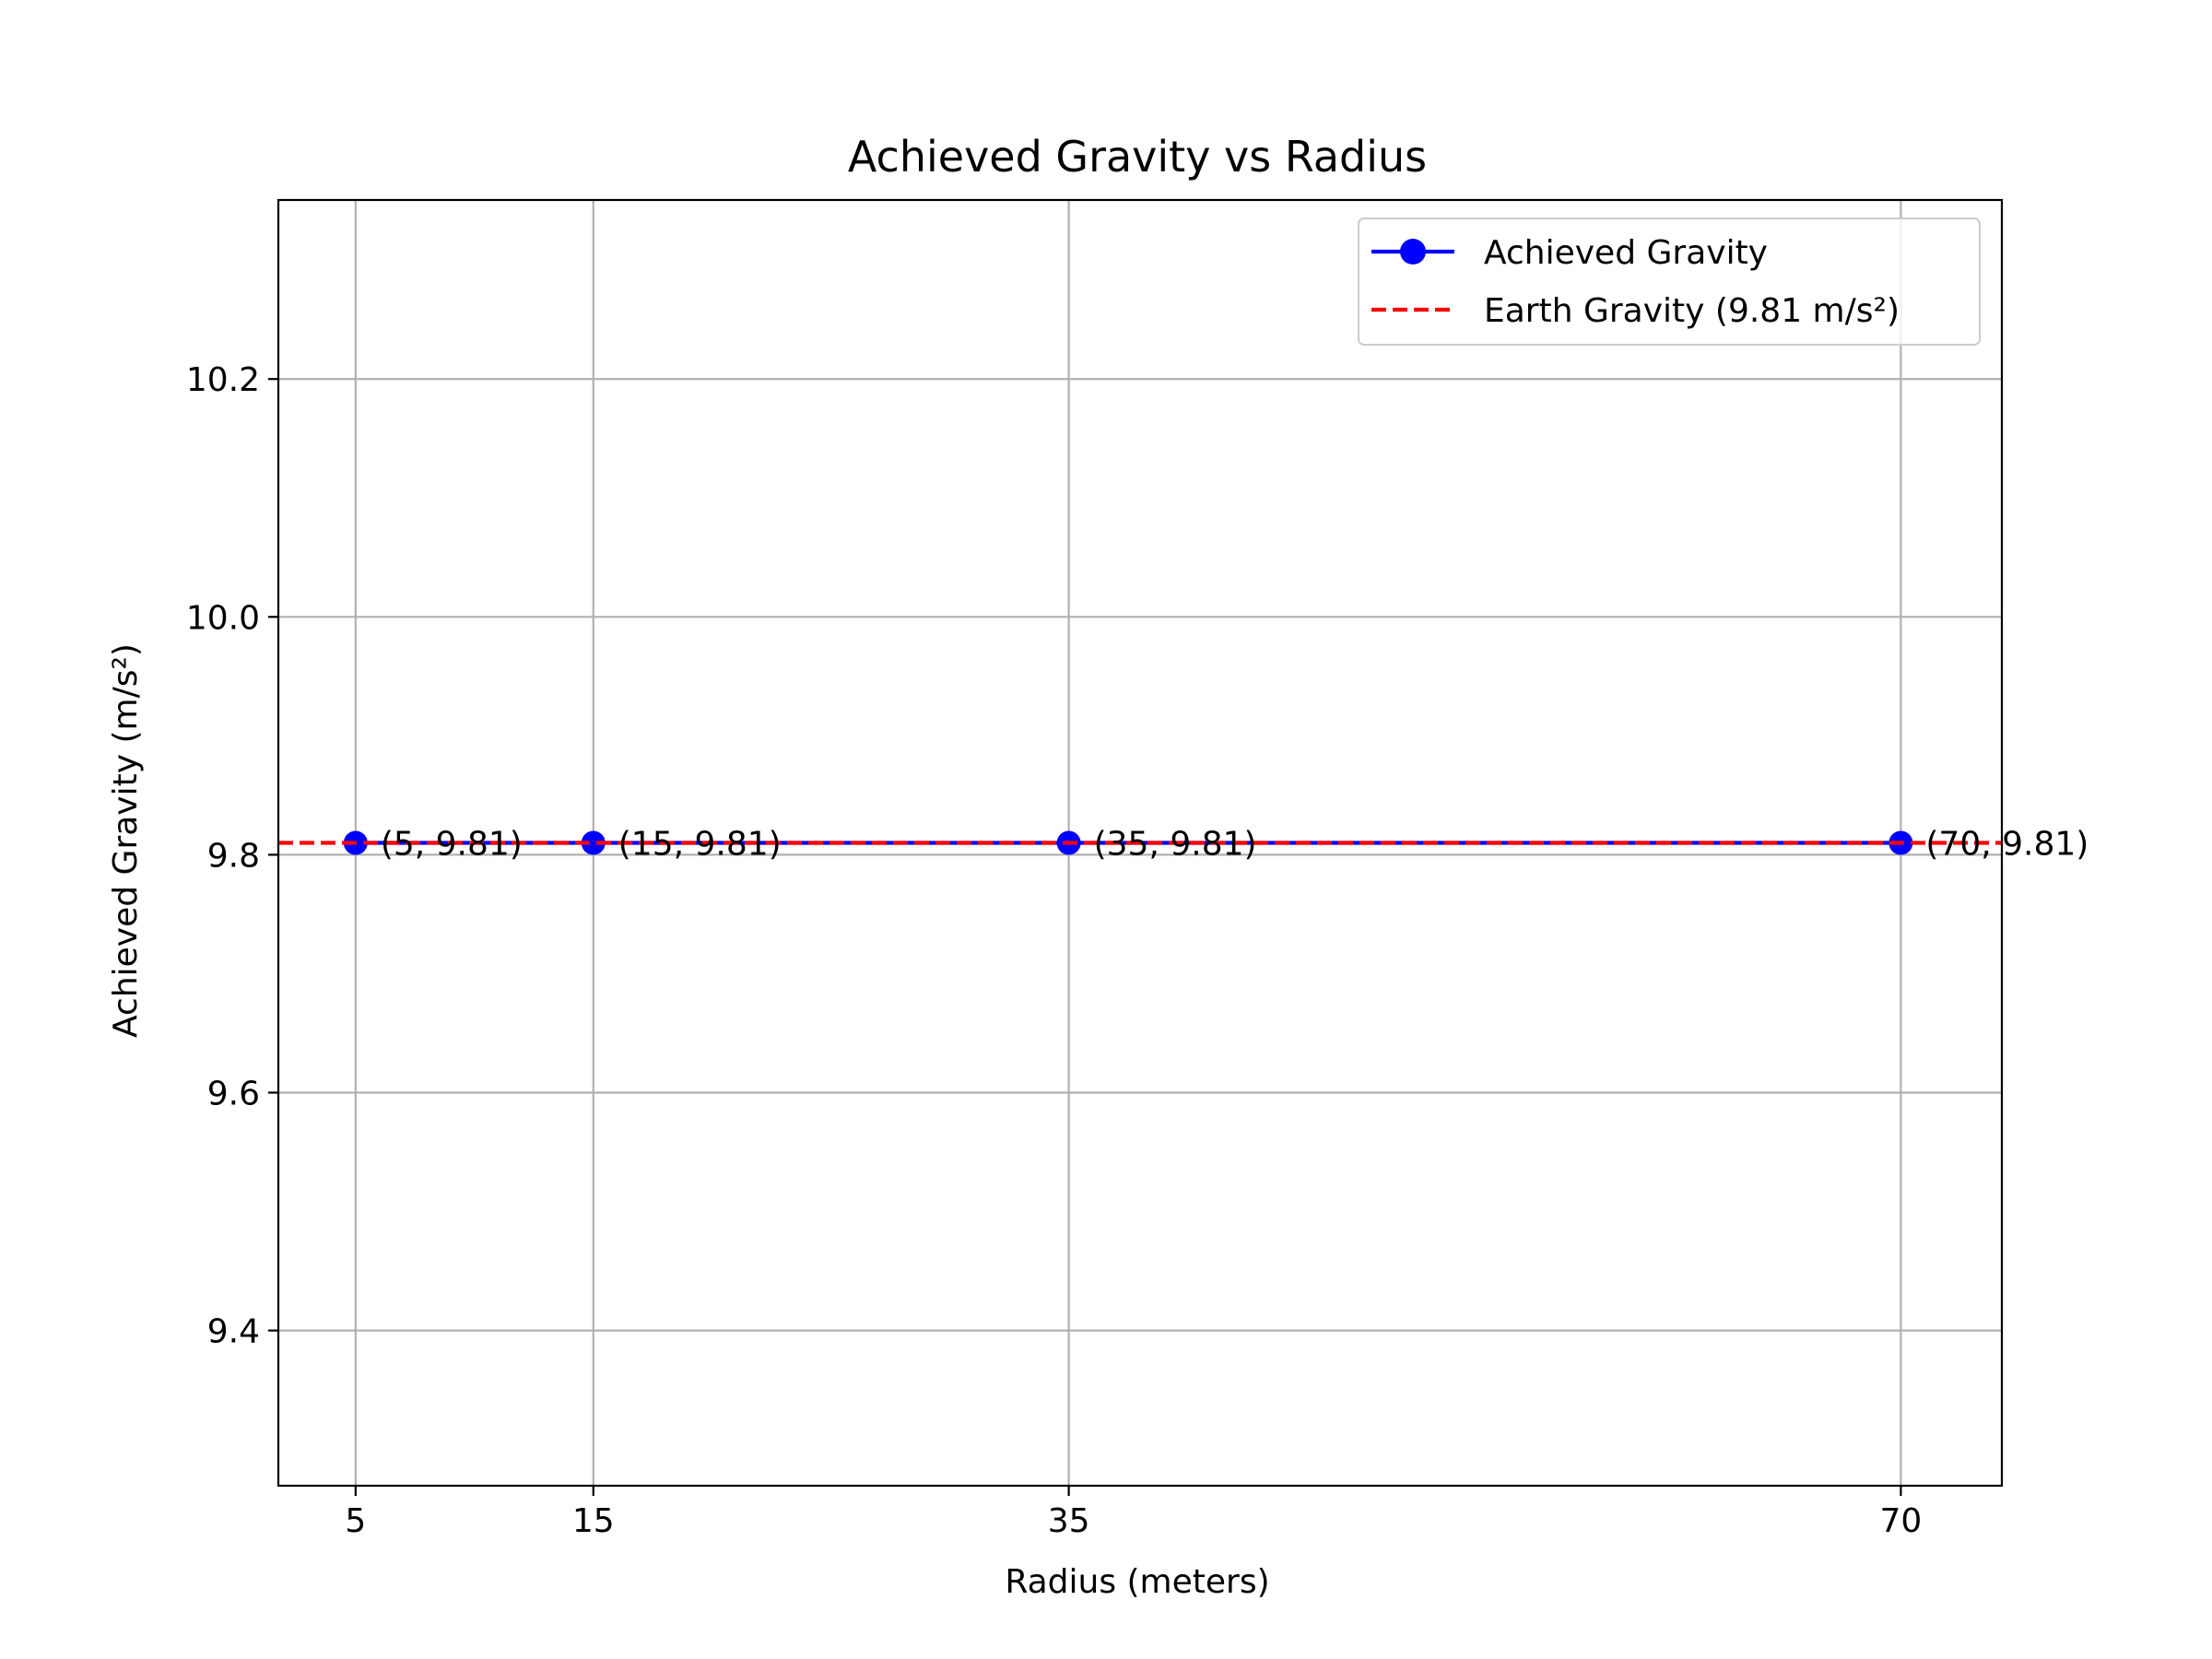 The image size is (2212, 1659). What do you see at coordinates (233, 1332) in the screenshot?
I see `y-tick-label: 9.4` at bounding box center [233, 1332].